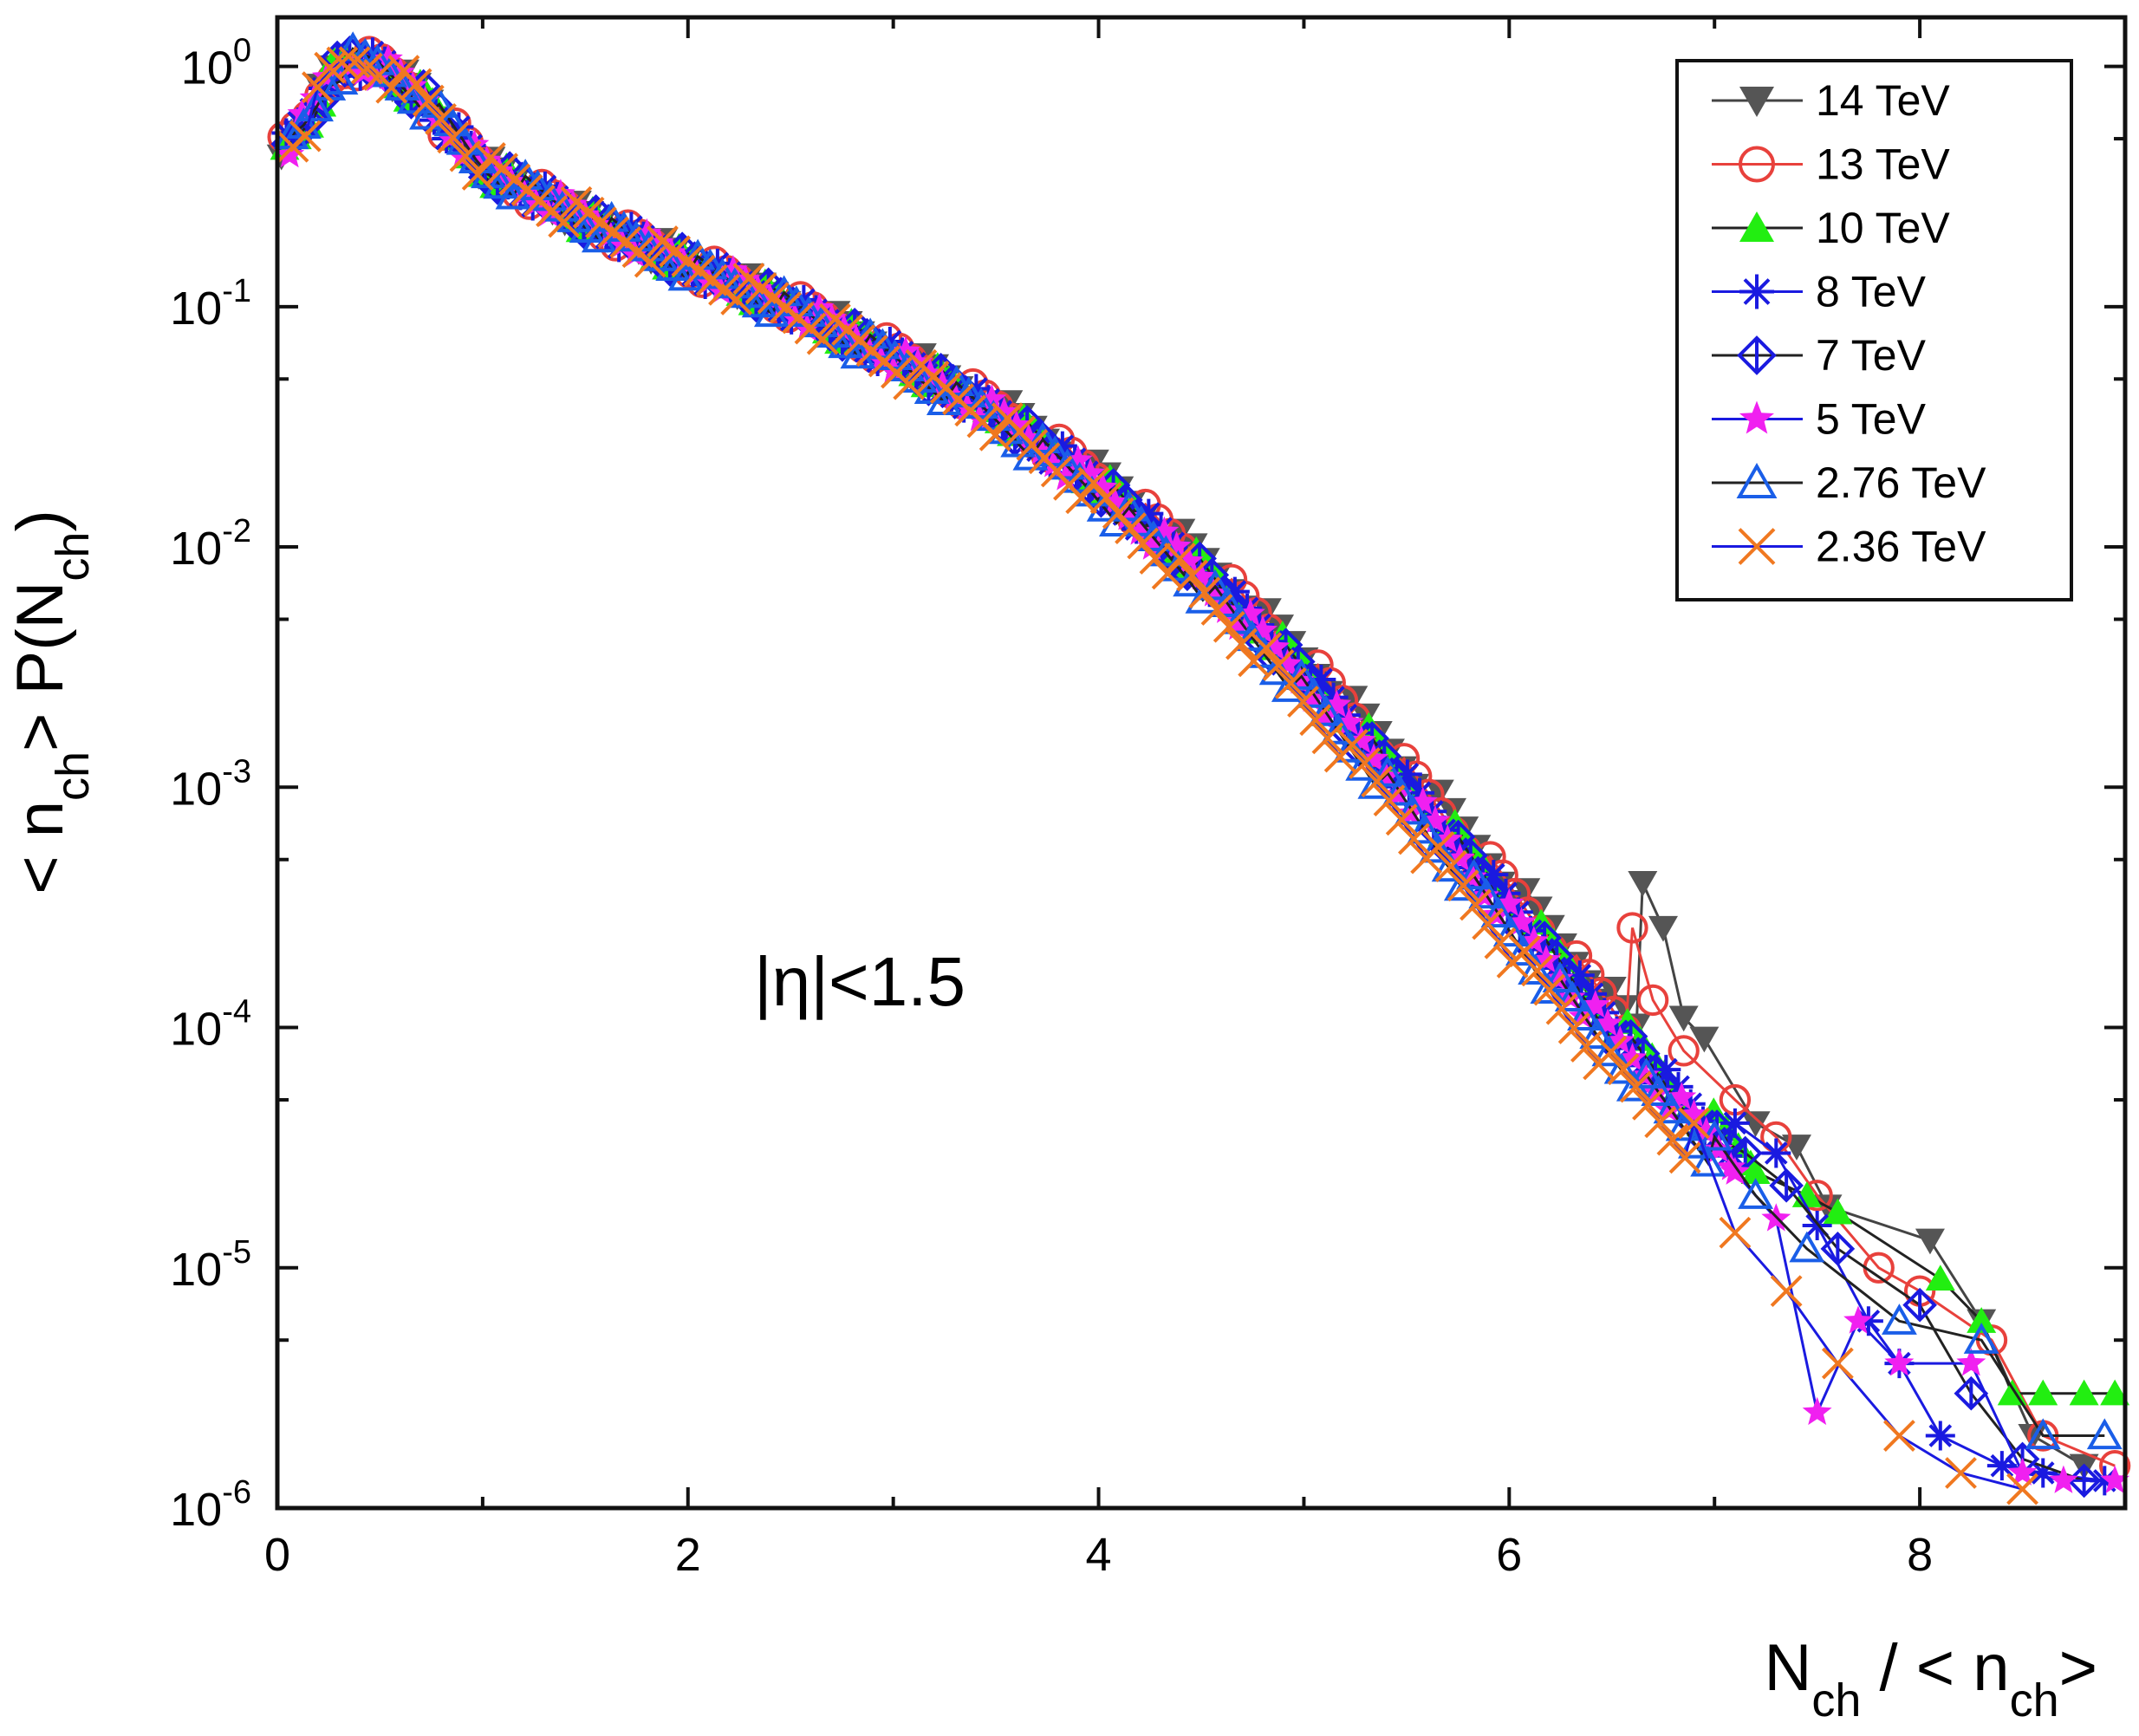 This screenshot has width=2139, height=1736. I want to click on y-tick-label: 10⁻³, so click(210, 784).